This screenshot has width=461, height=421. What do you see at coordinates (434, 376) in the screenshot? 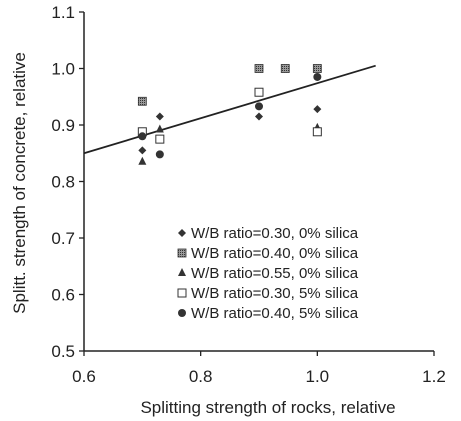
I see `x-tick-label: 1.2` at bounding box center [434, 376].